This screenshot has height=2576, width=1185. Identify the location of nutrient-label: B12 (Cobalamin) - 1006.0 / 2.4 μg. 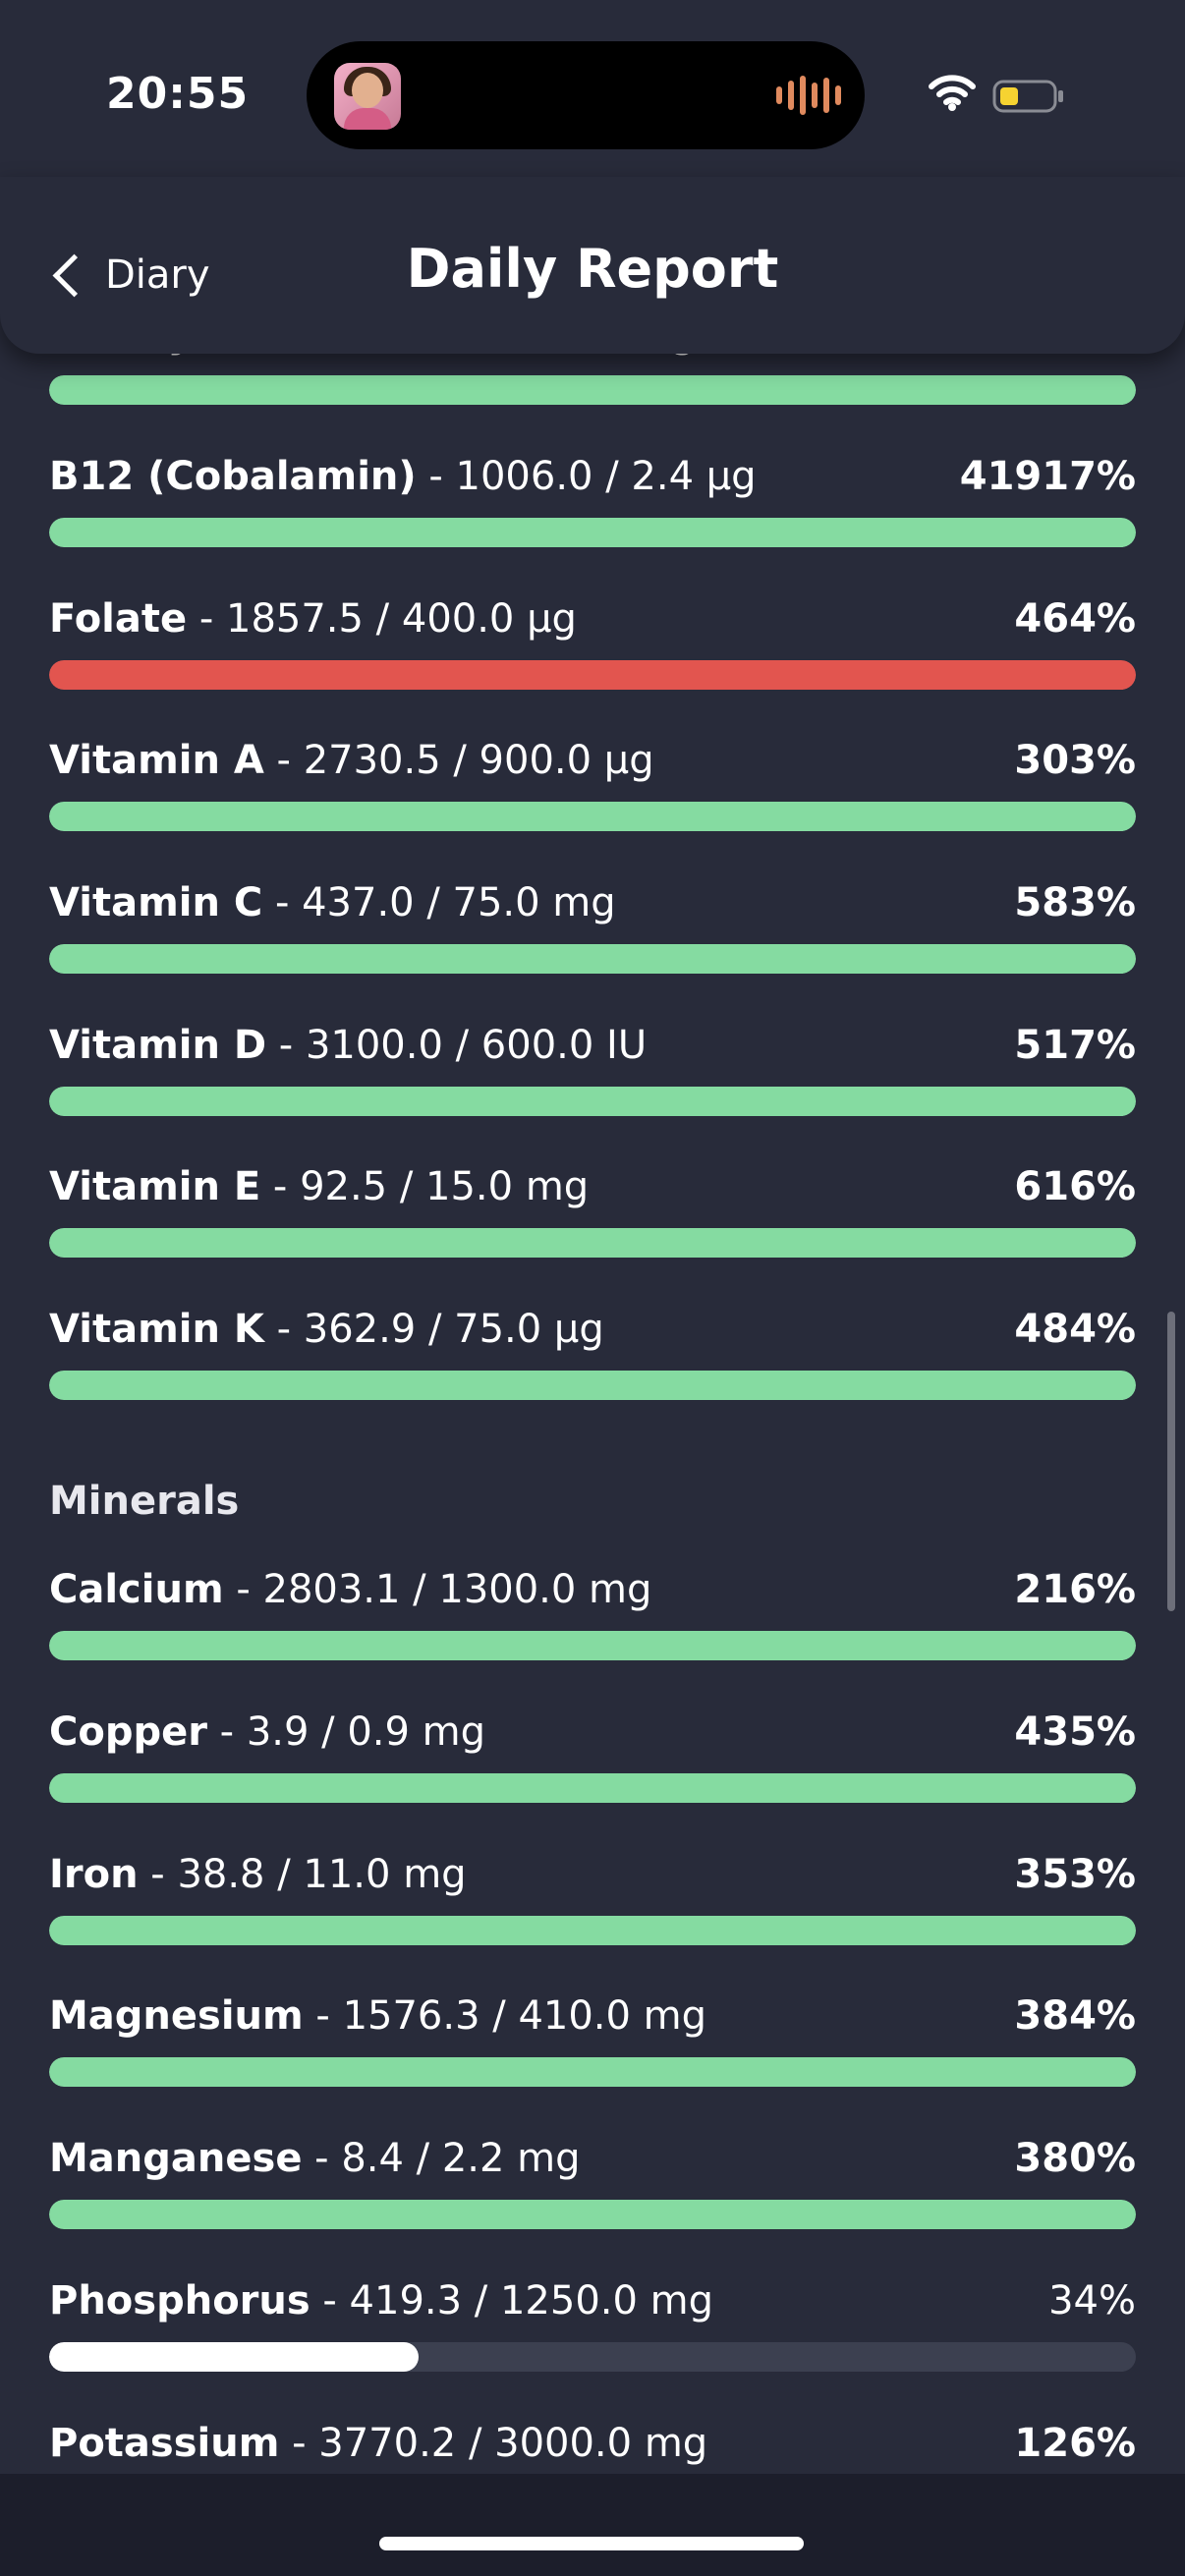
(403, 476).